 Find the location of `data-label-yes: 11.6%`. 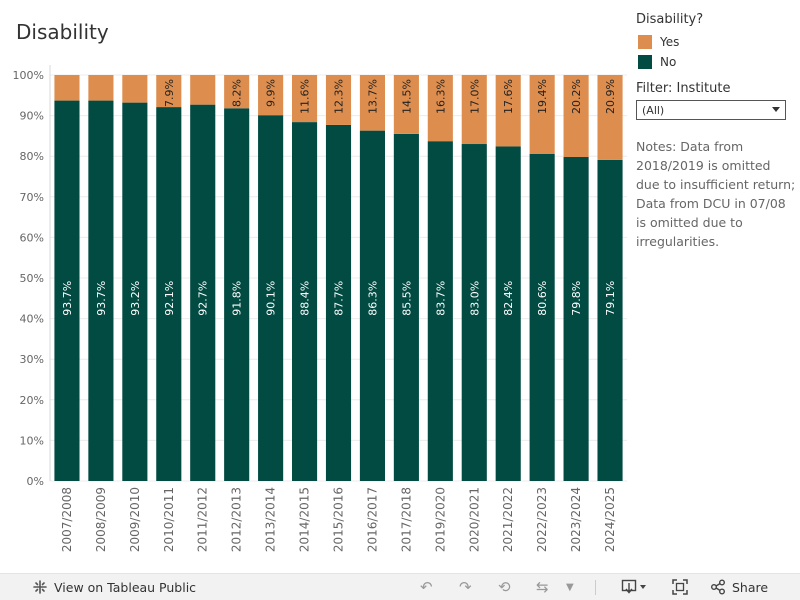

data-label-yes: 11.6% is located at coordinates (305, 96).